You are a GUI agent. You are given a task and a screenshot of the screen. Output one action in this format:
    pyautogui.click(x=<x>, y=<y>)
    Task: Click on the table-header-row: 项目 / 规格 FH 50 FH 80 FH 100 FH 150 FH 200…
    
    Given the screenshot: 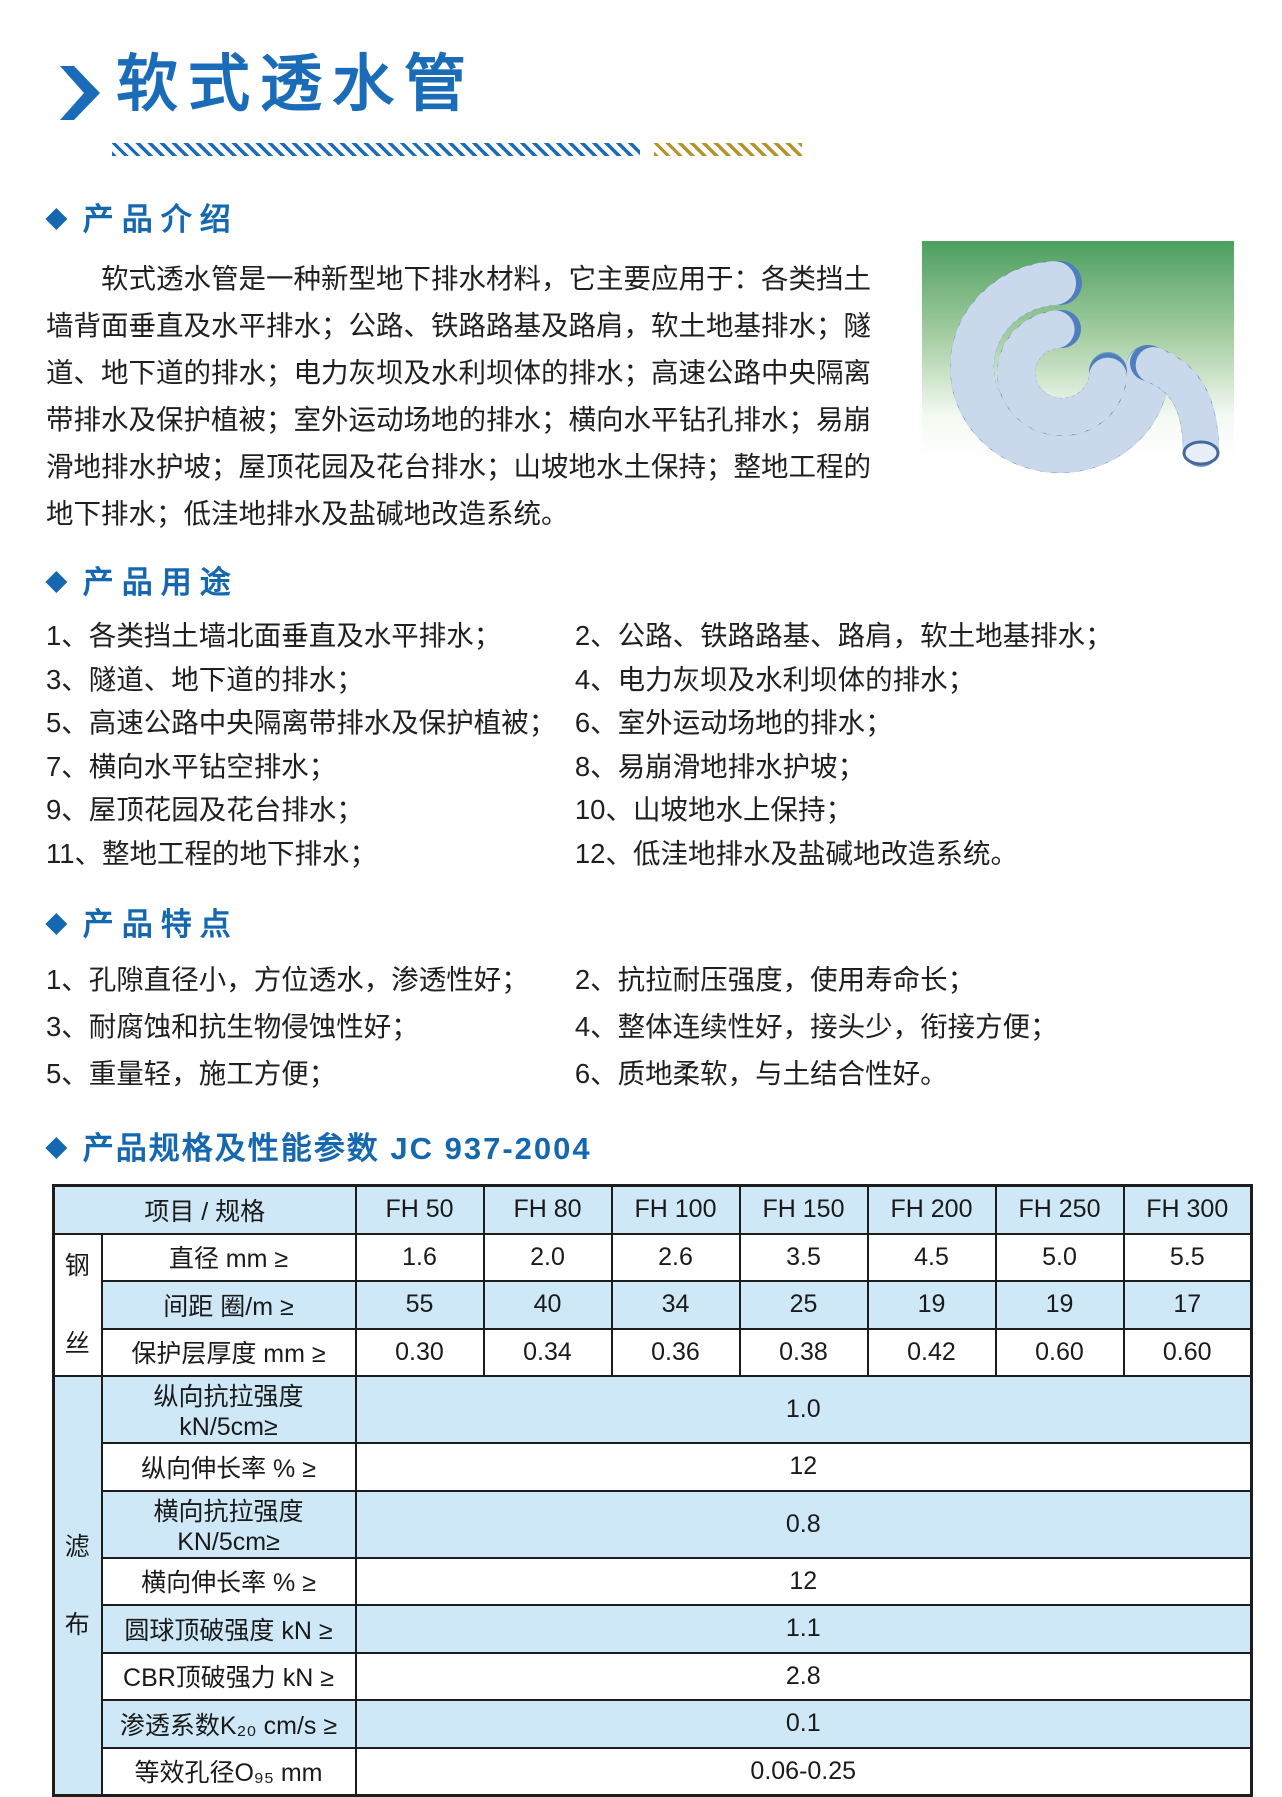 What is the action you would take?
    pyautogui.click(x=652, y=1209)
    